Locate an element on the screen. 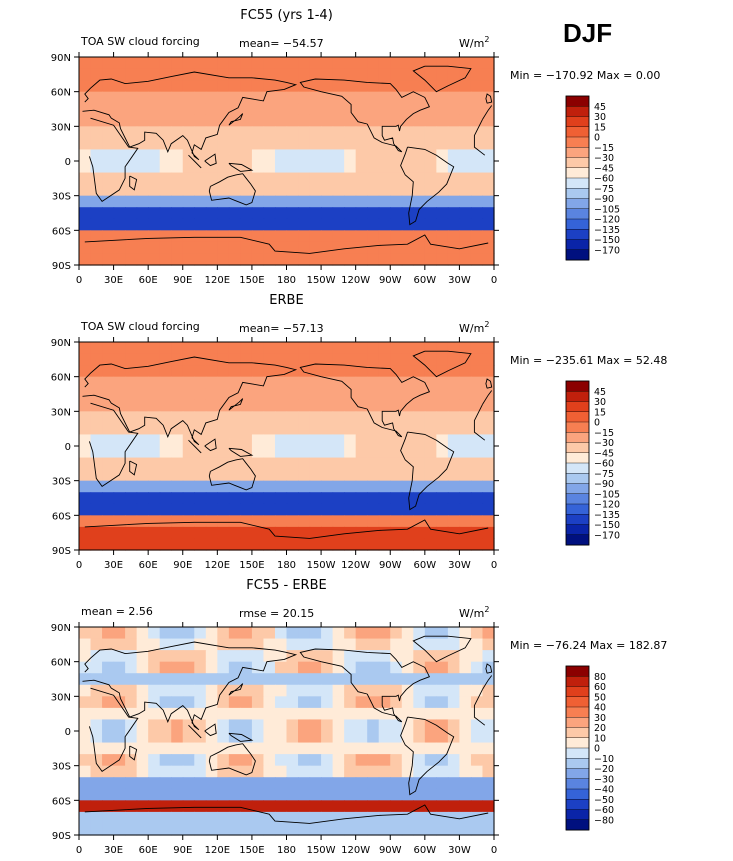 Image resolution: width=733 pixels, height=861 pixels. colorbar-box is located at coordinates (577, 805).